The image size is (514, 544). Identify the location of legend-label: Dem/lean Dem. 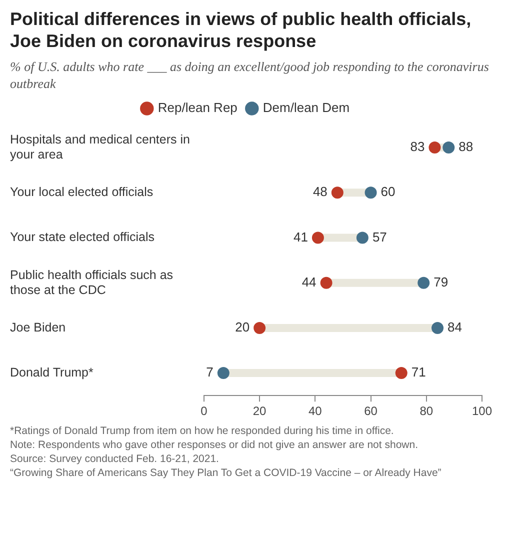
(306, 108).